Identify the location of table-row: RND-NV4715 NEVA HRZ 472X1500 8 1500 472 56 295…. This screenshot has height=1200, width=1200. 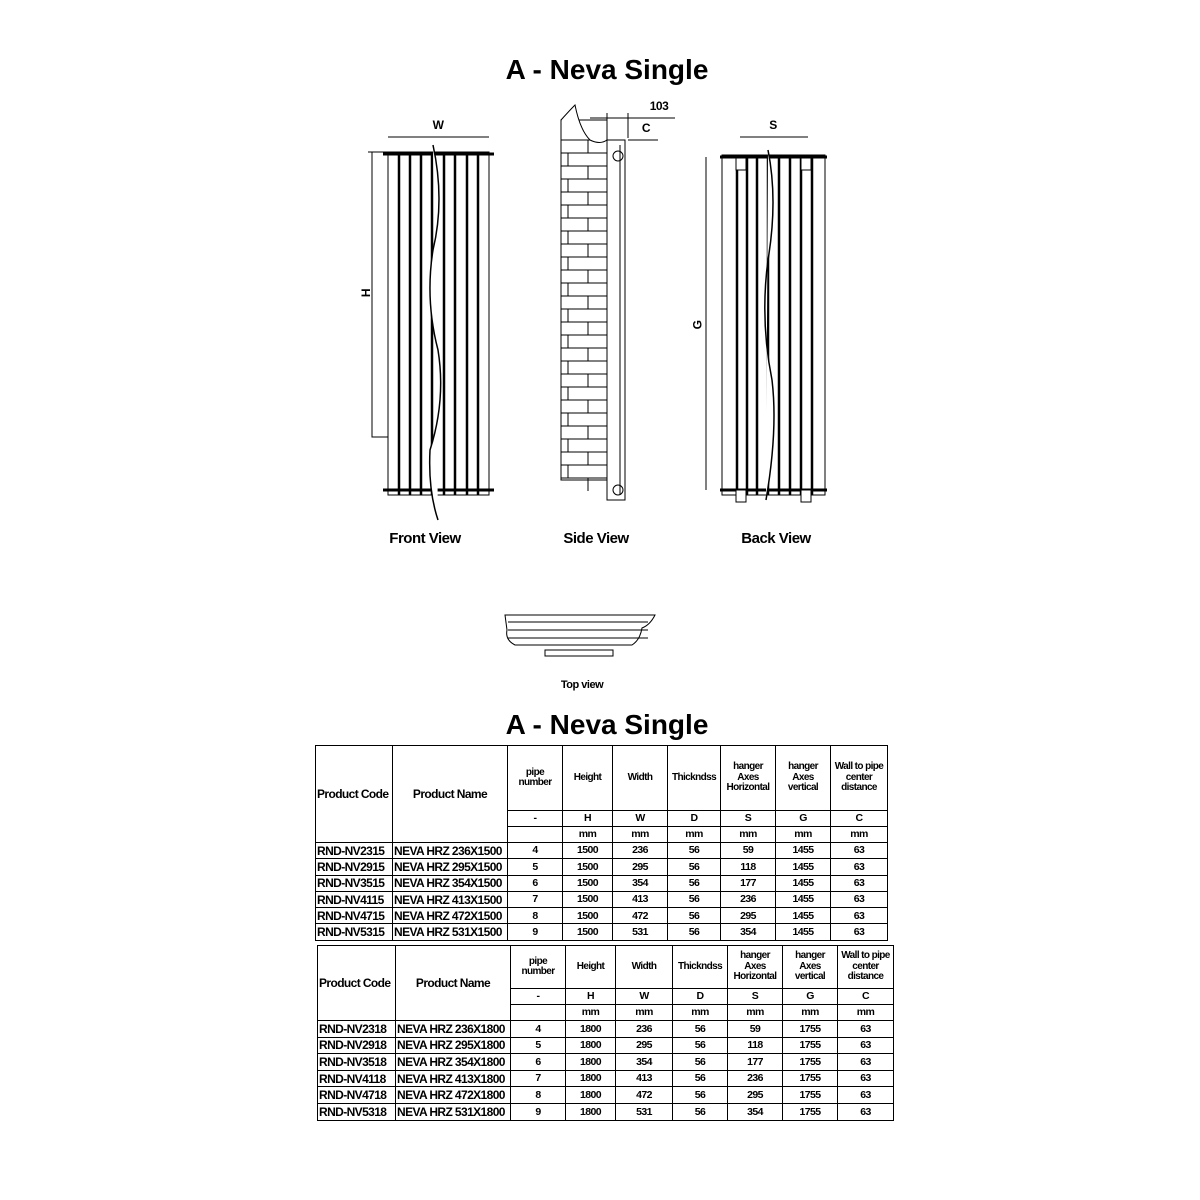
(601, 916).